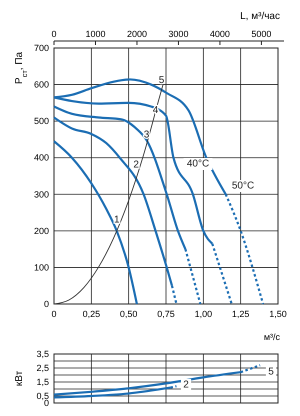  What do you see at coordinates (241, 314) in the screenshot?
I see `x-tick-label: 1,25` at bounding box center [241, 314].